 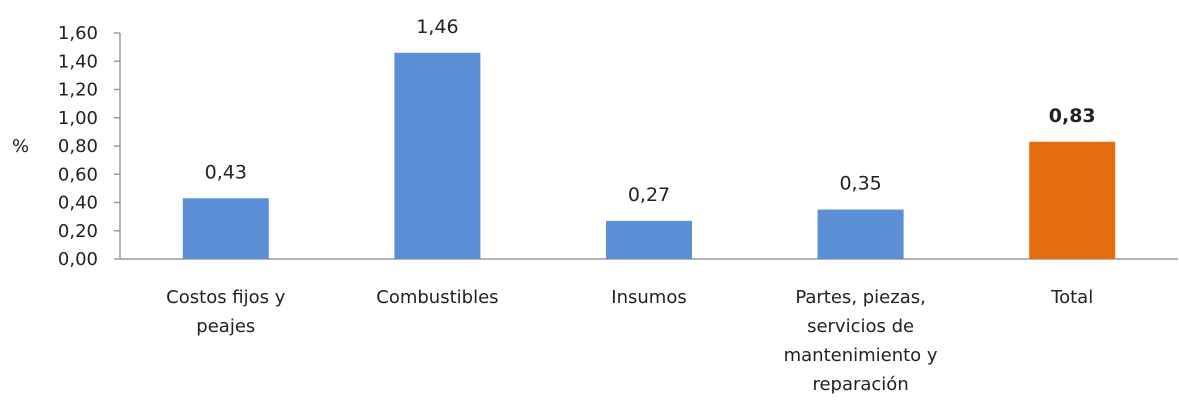 What do you see at coordinates (1071, 297) in the screenshot?
I see `category-label: Total` at bounding box center [1071, 297].